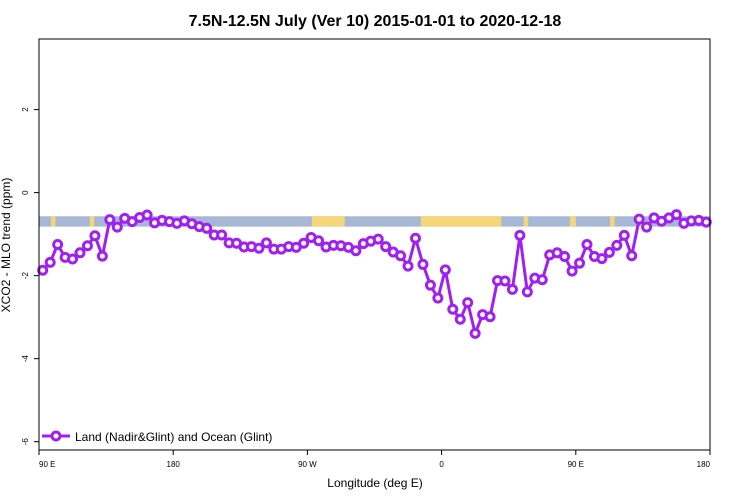 Image resolution: width=750 pixels, height=500 pixels. I want to click on y-tick-label: 0, so click(25, 192).